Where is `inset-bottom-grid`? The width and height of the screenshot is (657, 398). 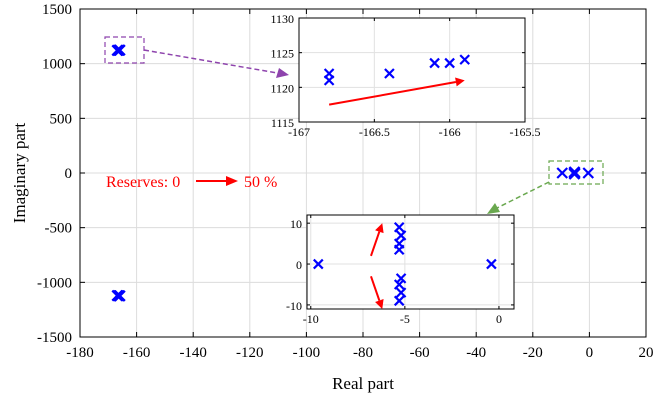 inset-bottom-grid is located at coordinates (410, 262).